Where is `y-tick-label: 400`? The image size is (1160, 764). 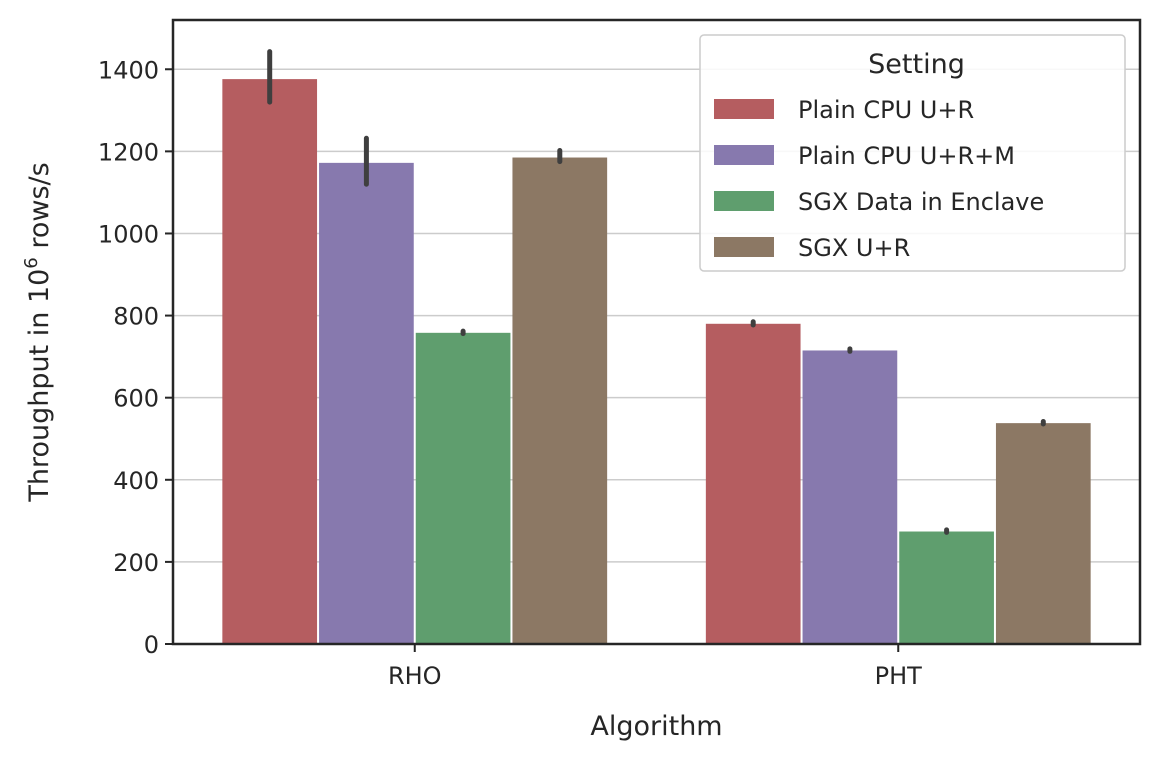 y-tick-label: 400 is located at coordinates (136, 481).